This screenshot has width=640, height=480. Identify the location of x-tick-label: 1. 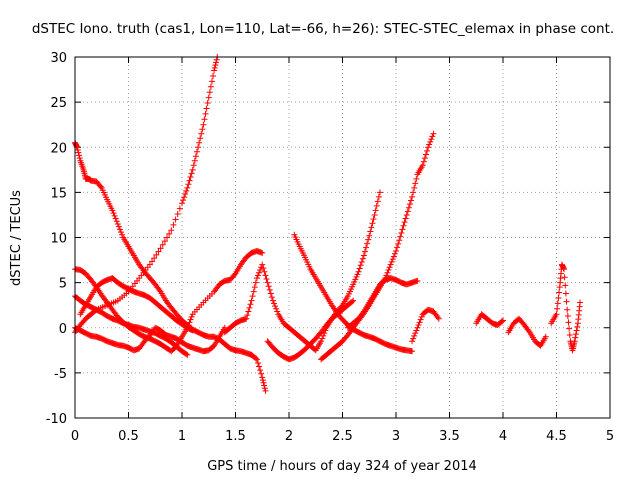
(182, 436).